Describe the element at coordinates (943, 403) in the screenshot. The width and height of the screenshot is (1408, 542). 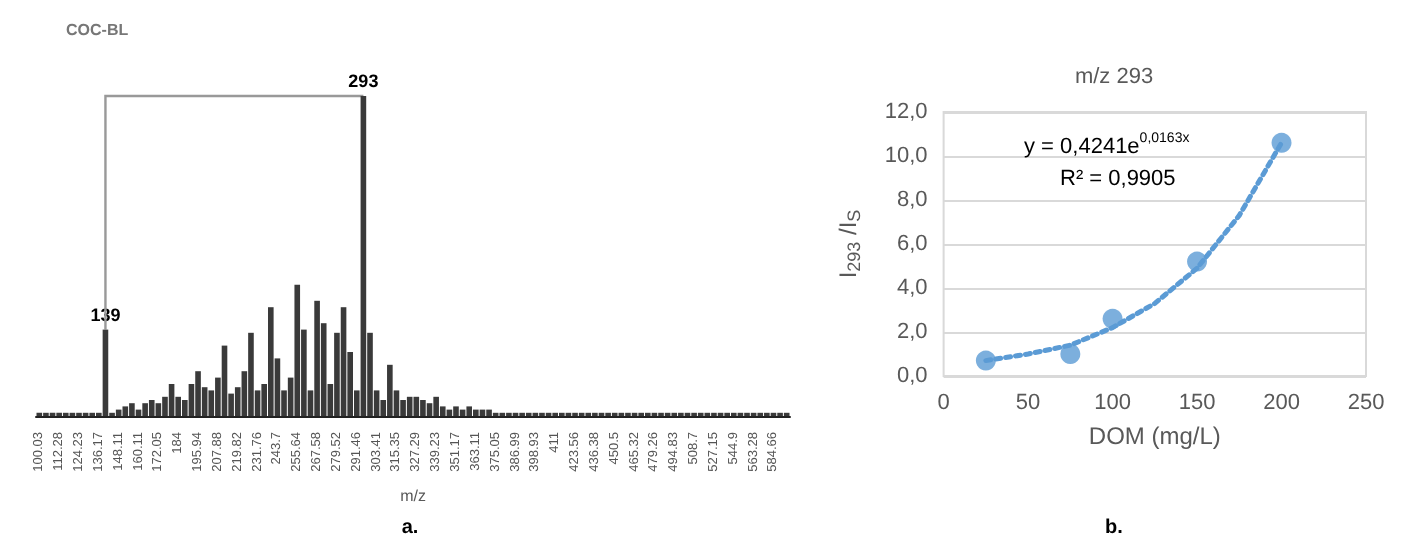
I see `x-tick-label: 0` at that location.